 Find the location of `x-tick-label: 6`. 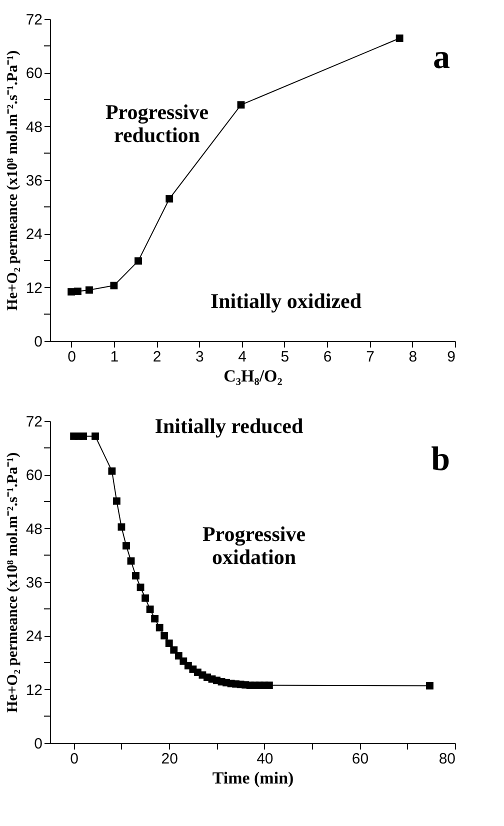

x-tick-label: 6 is located at coordinates (327, 357).